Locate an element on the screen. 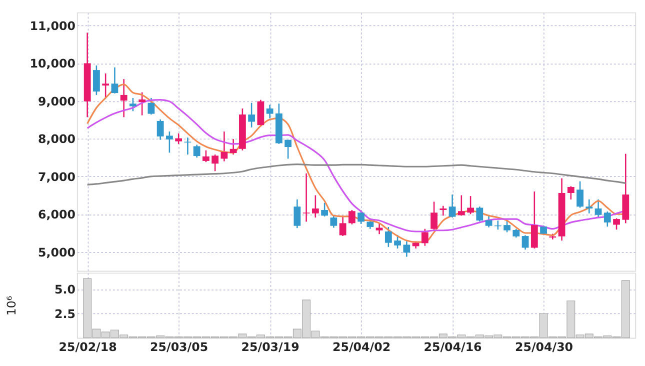 The width and height of the screenshot is (645, 366). line-series is located at coordinates (356, 175).